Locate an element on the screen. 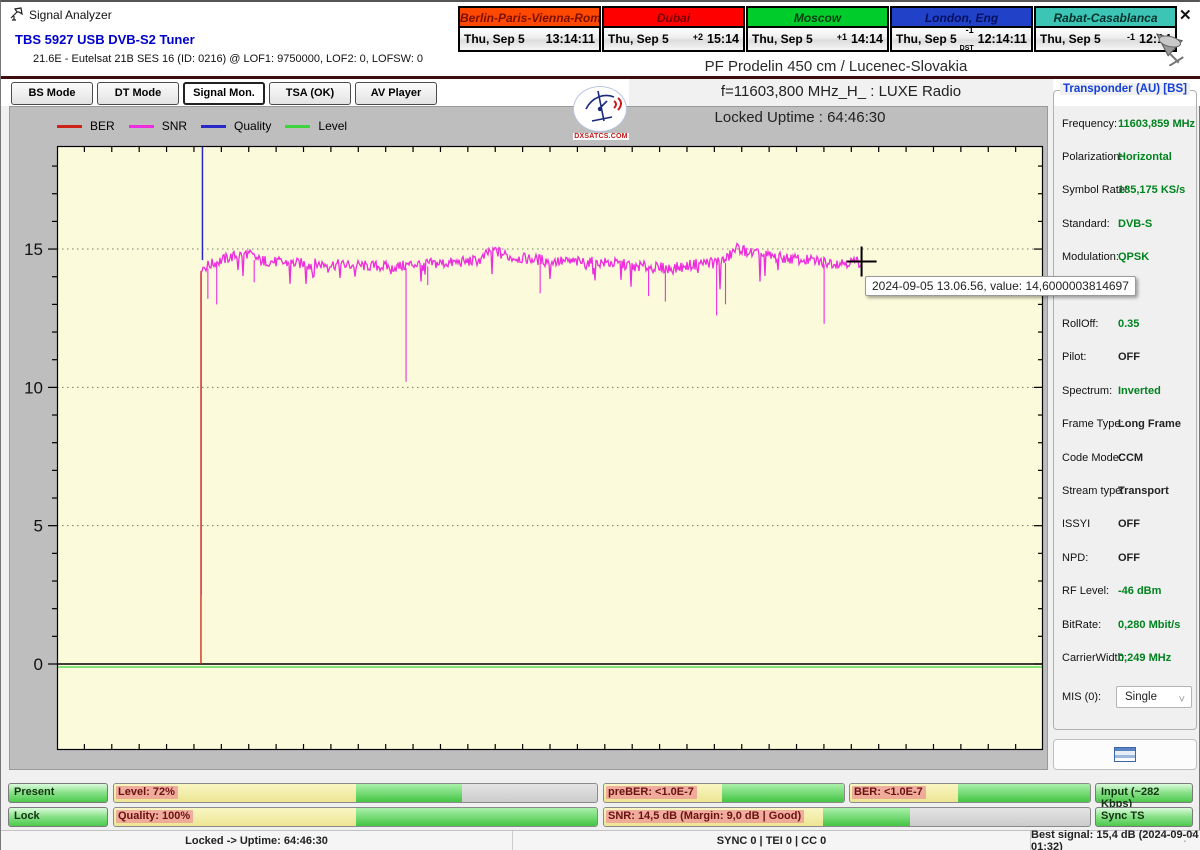 The image size is (1200, 850). clock-utc-offset: +2 is located at coordinates (698, 37).